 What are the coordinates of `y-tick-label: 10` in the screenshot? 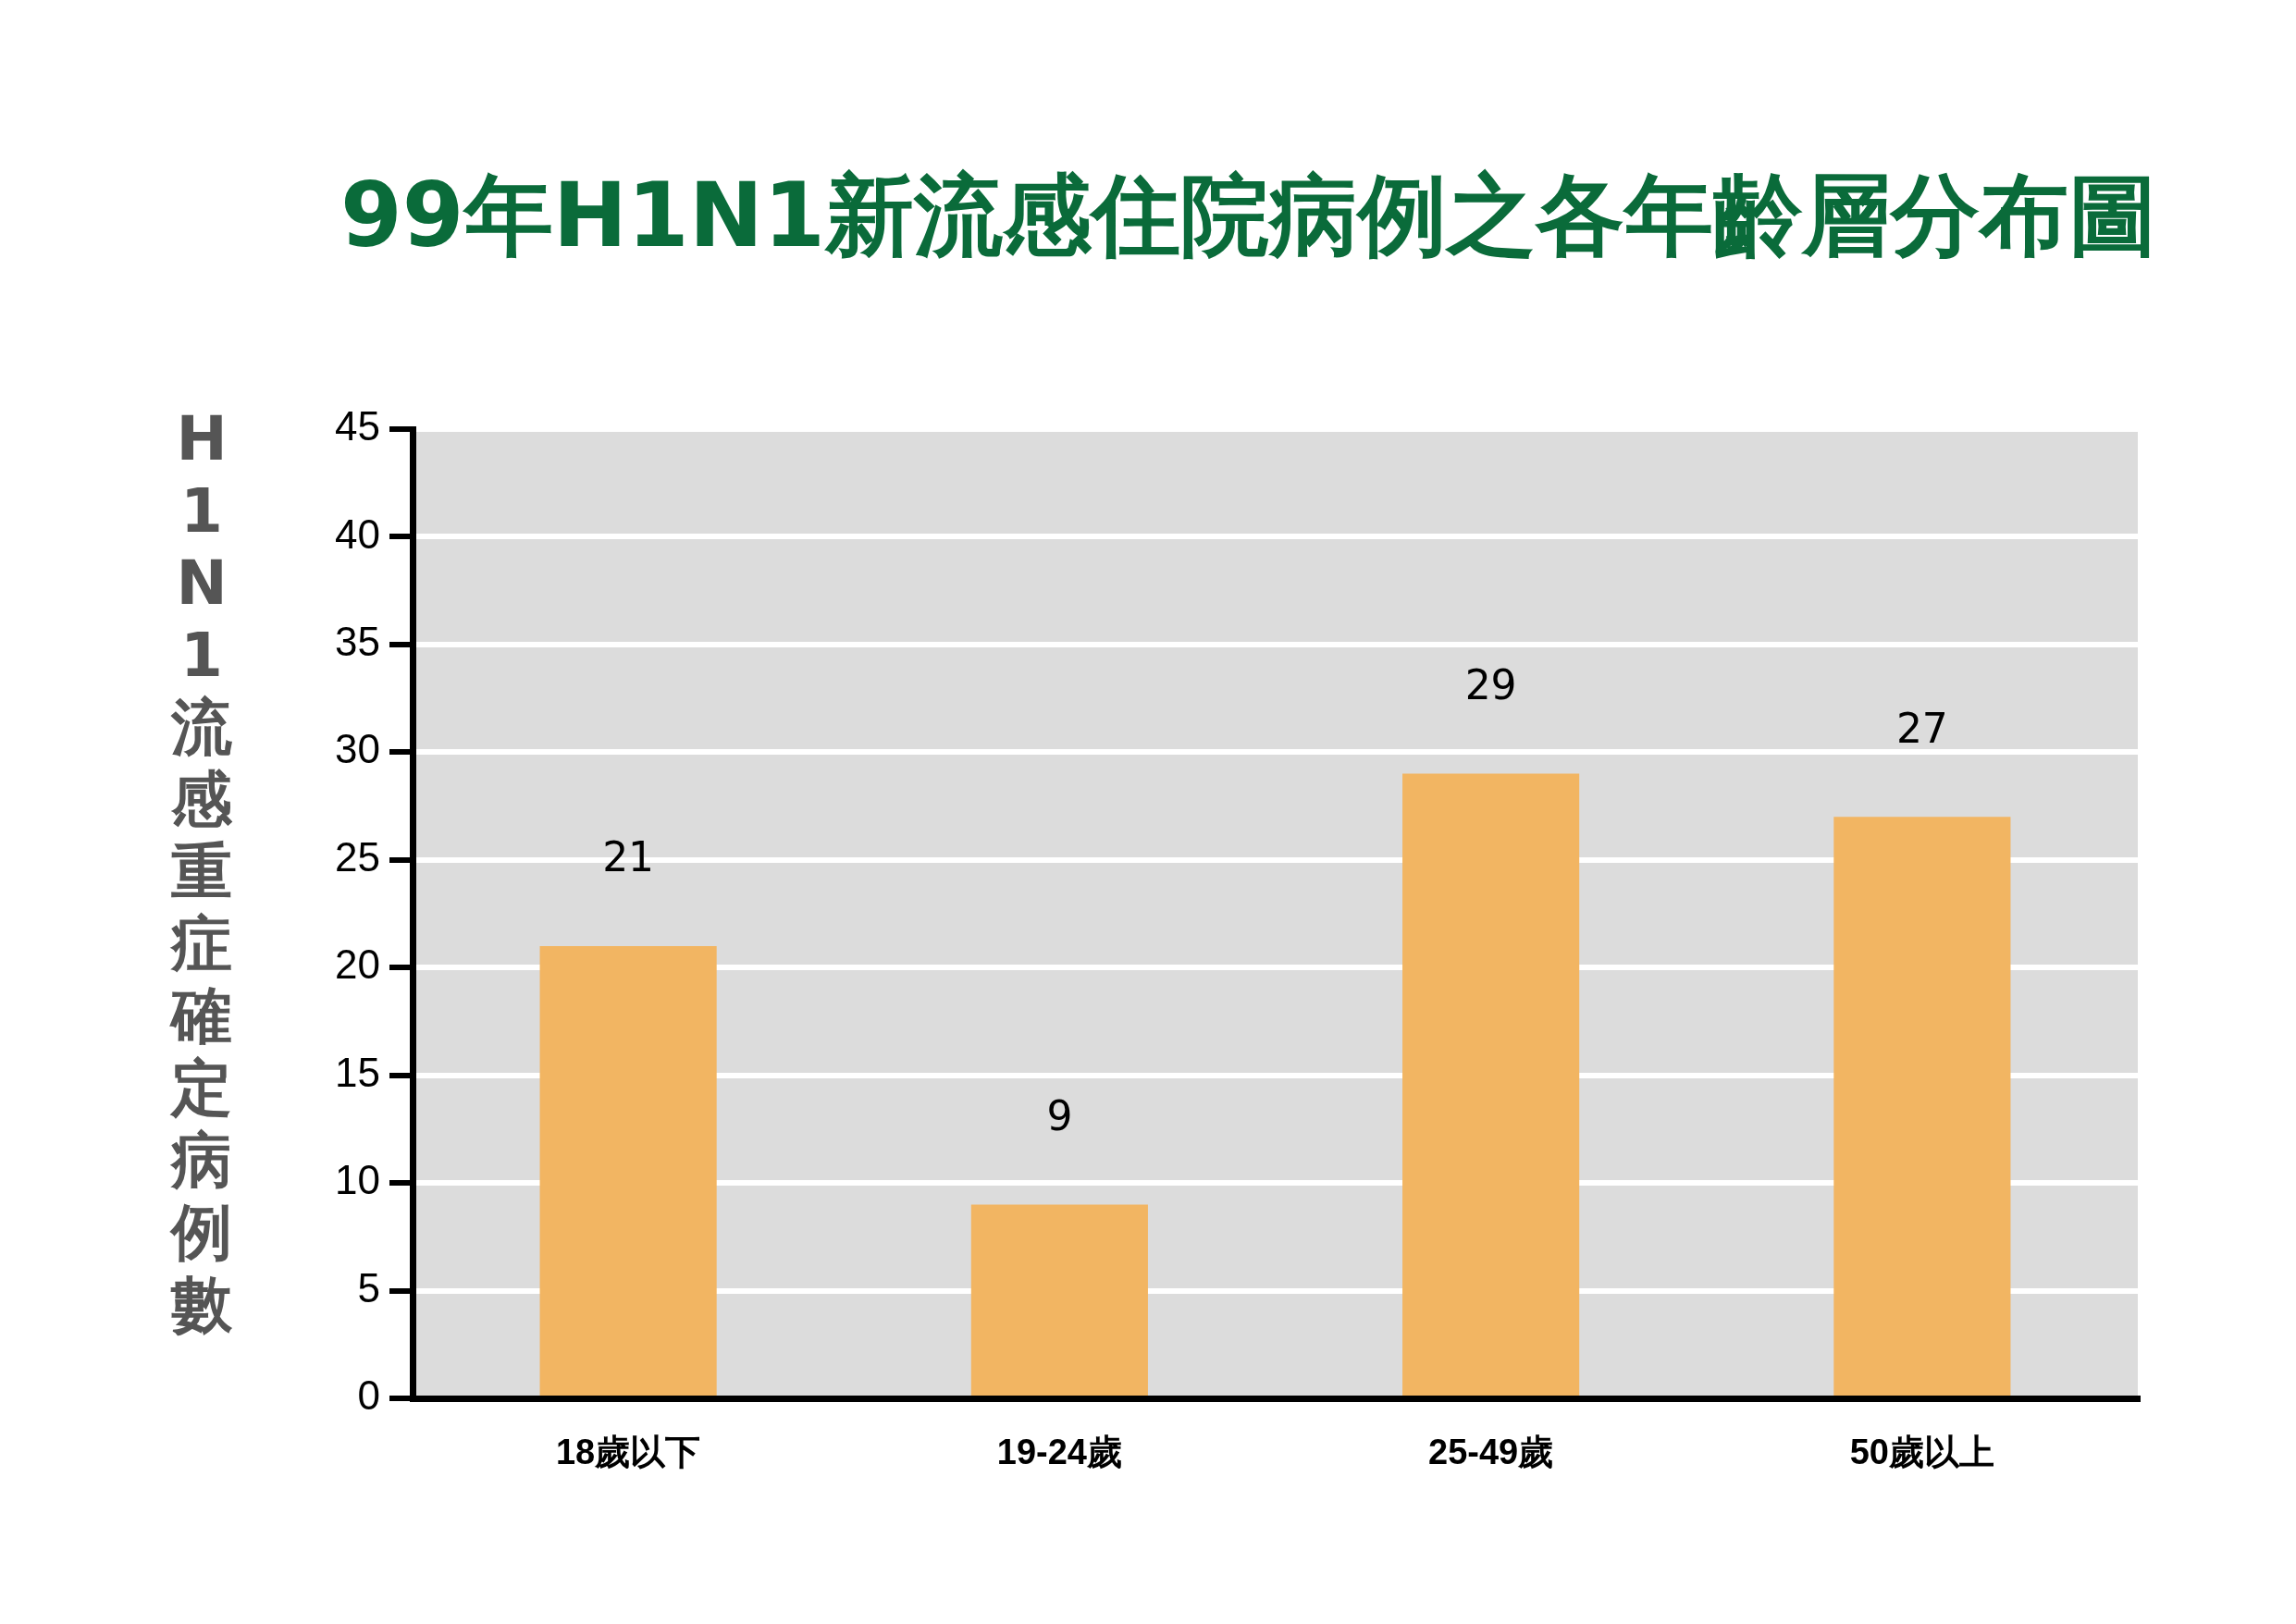 It's located at (357, 1180).